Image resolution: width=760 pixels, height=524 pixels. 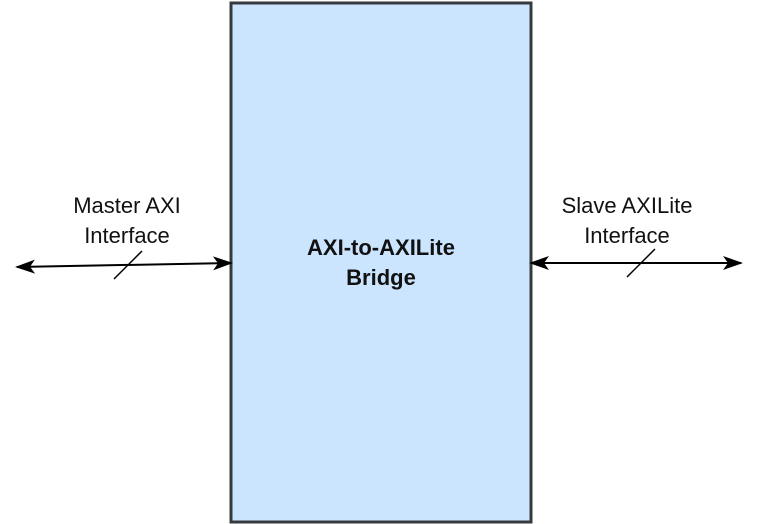 I want to click on bridge-label-line2: Bridge, so click(x=381, y=277).